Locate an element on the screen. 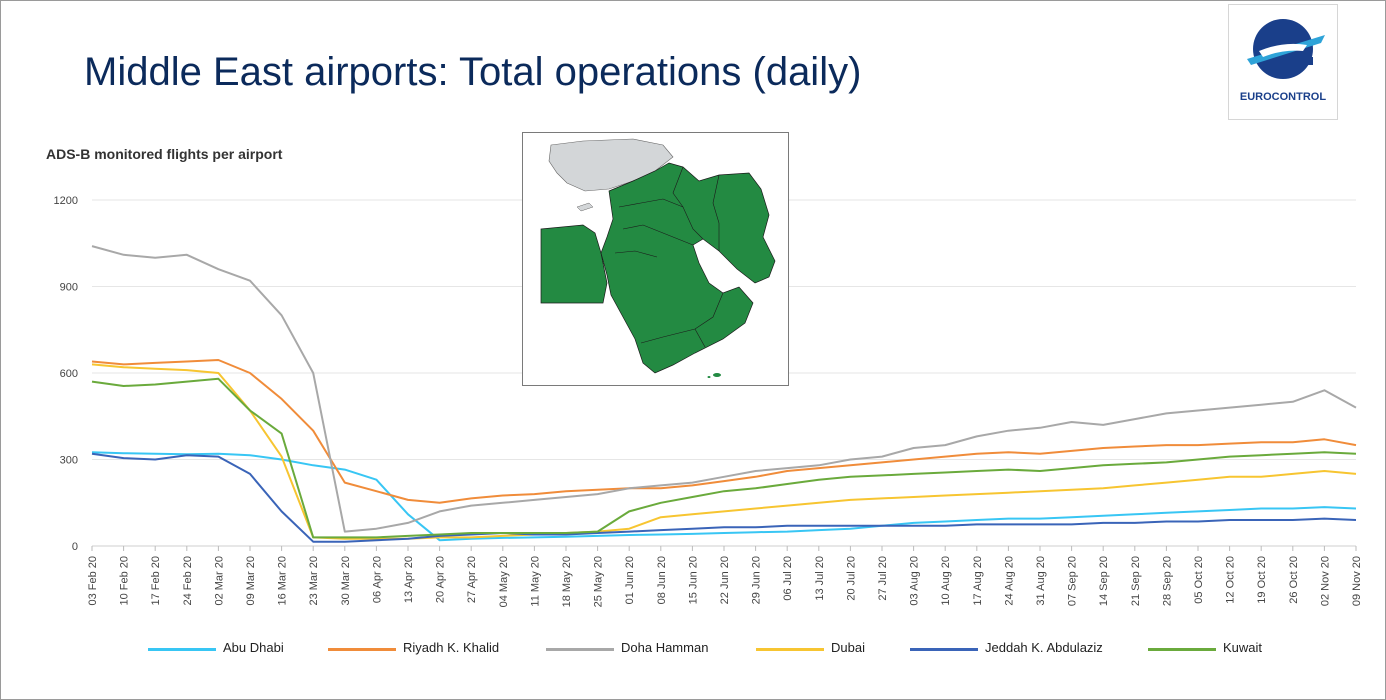 This screenshot has height=700, width=1386. y-tick-label: 600 is located at coordinates (69, 374).